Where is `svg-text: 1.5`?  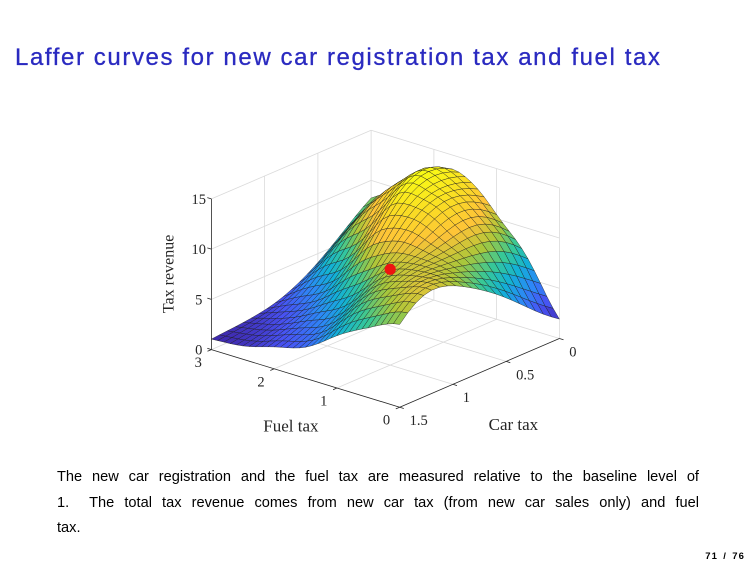 svg-text: 1.5 is located at coordinates (419, 421).